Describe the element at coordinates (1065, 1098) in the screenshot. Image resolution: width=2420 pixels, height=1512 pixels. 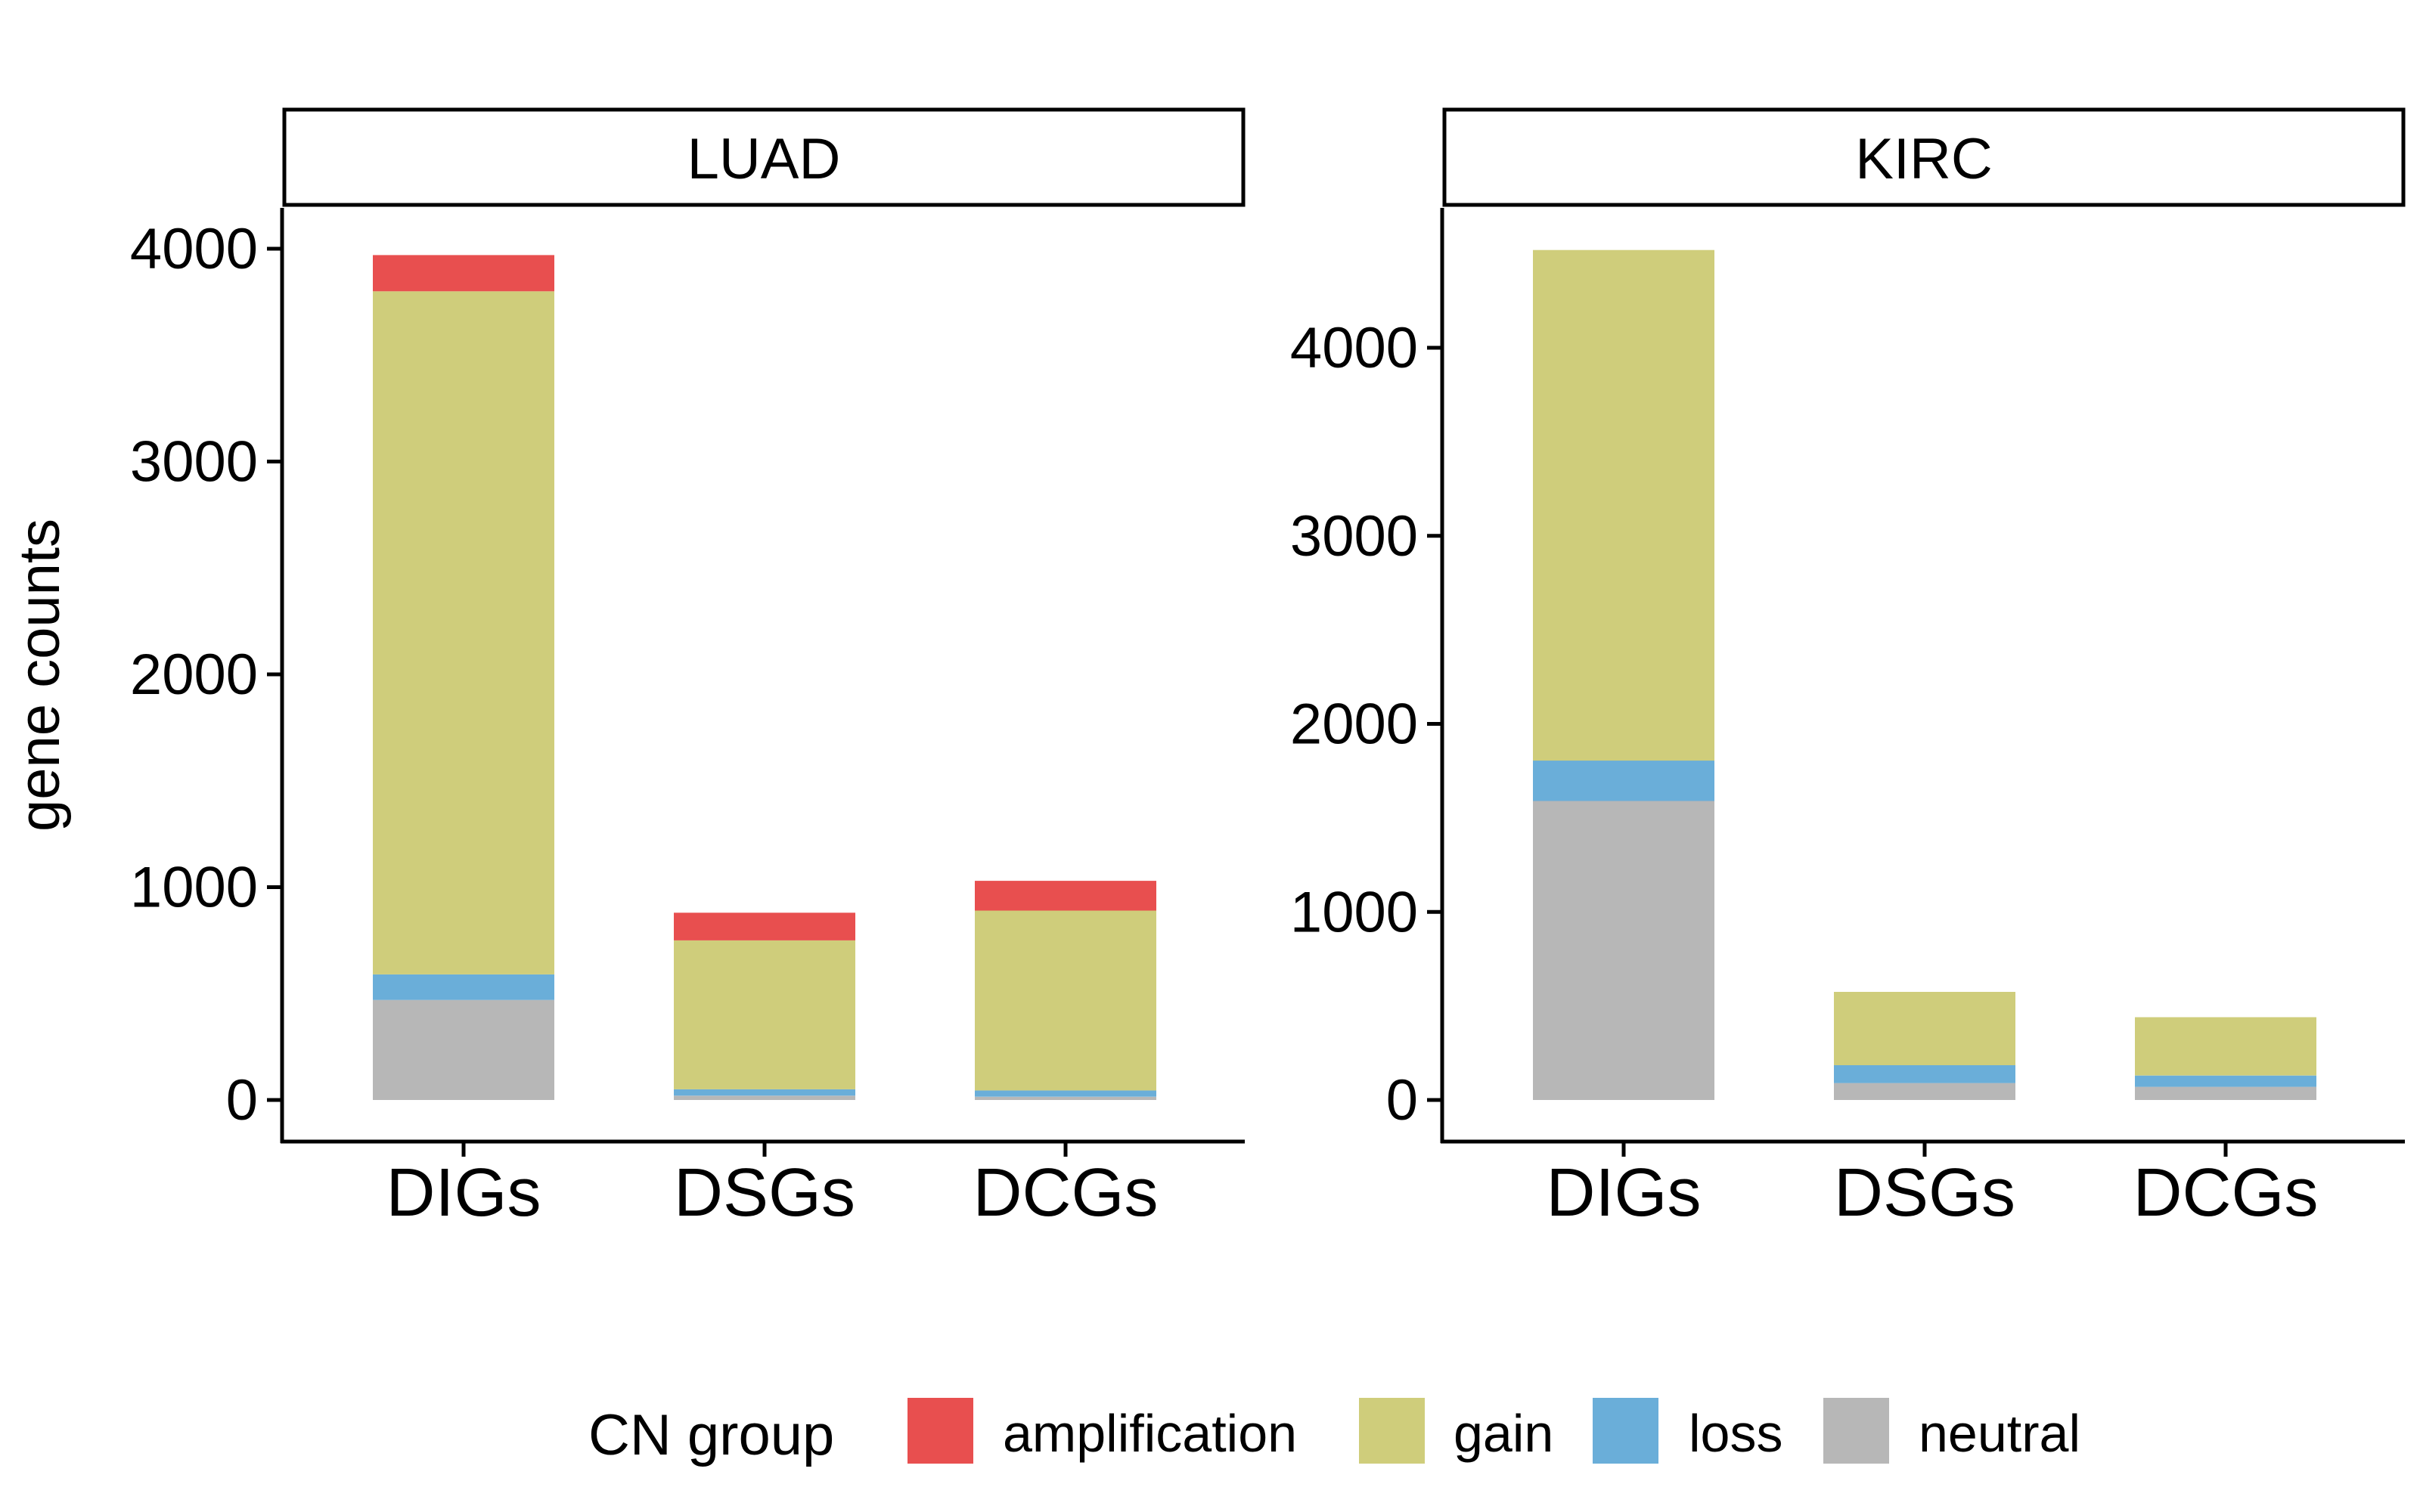
I see `bar-luad-dcgs-neutral` at that location.